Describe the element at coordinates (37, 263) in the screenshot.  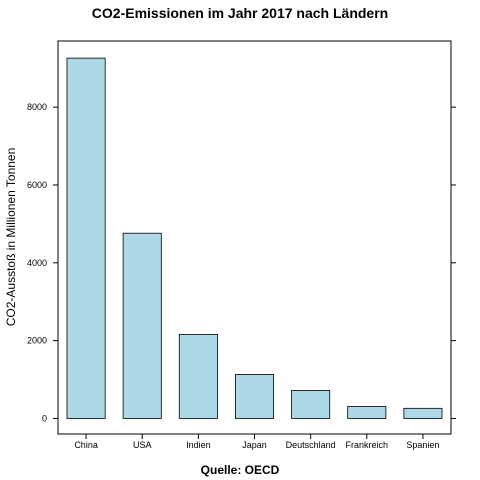
I see `y-tick-label: 4000` at that location.